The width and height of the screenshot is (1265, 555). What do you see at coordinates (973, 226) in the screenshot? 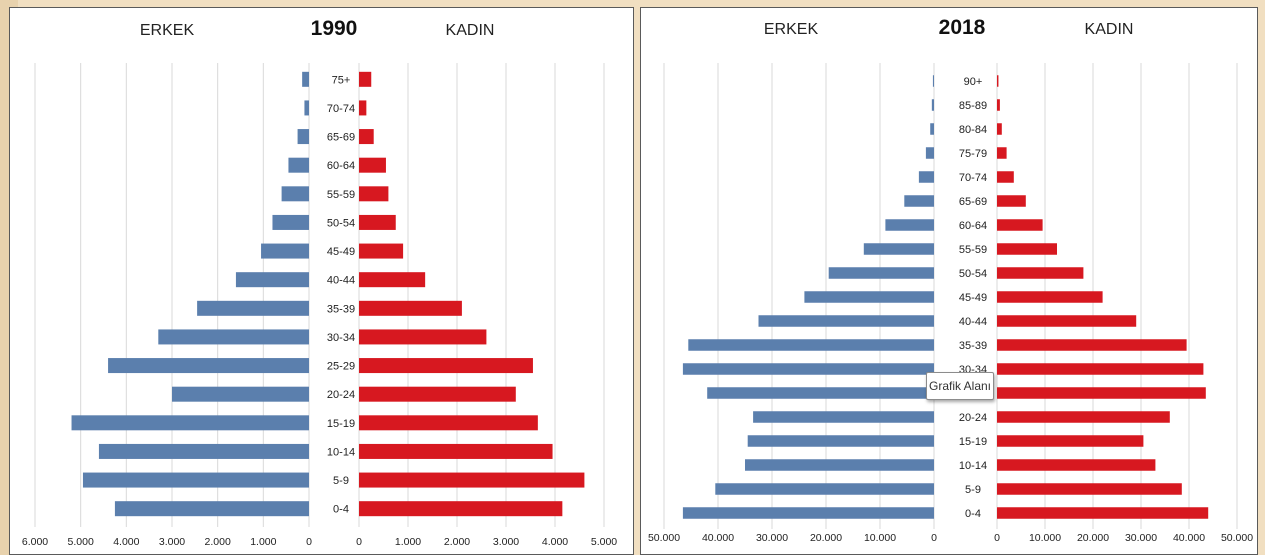
I see `age-group-label: 60-64` at bounding box center [973, 226].